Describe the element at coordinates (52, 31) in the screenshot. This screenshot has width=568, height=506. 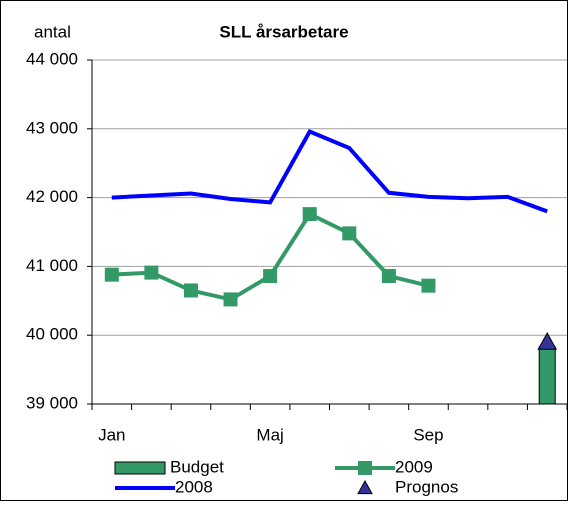
I see `y-axis-label: antal` at that location.